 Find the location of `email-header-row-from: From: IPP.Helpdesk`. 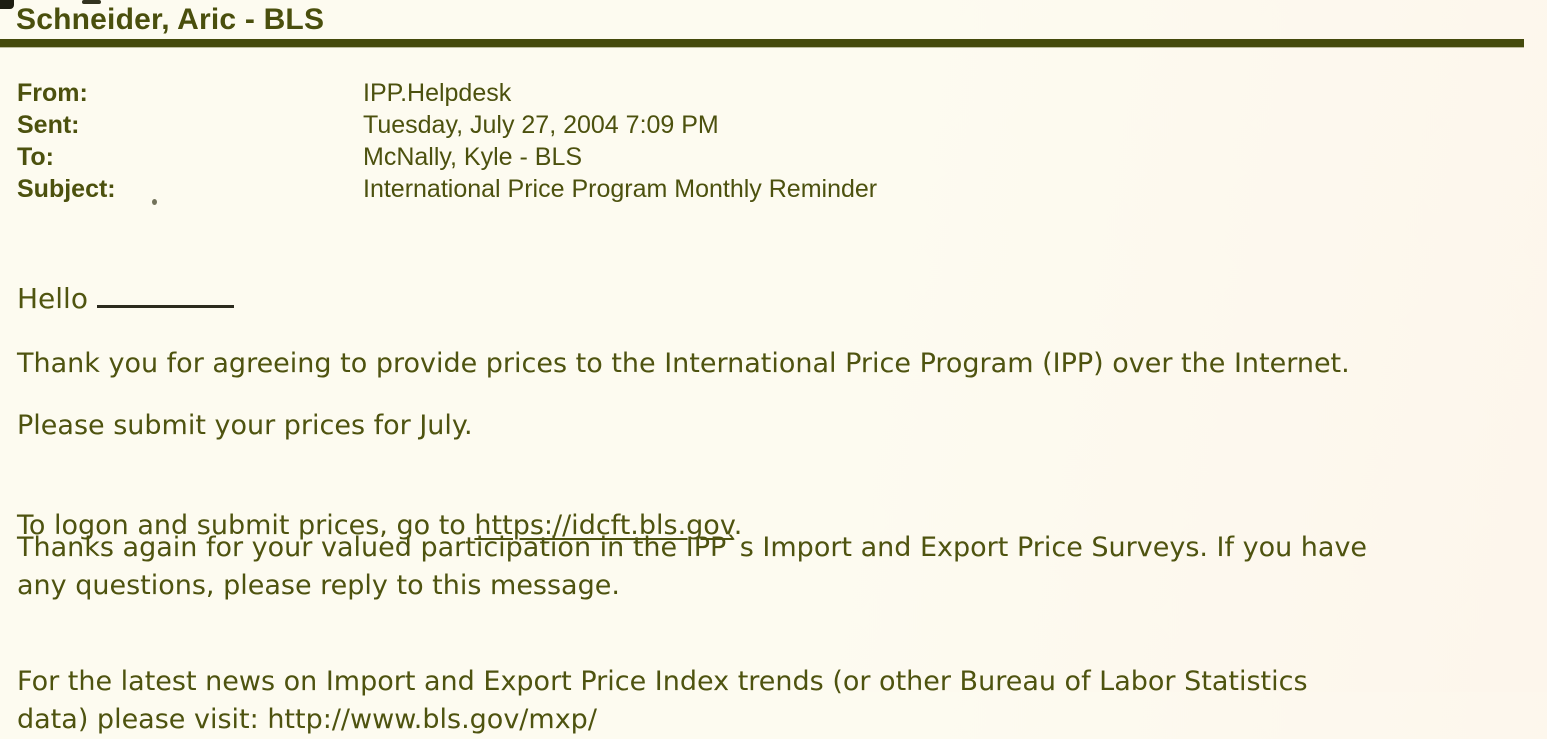

email-header-row-from: From: IPP.Helpdesk is located at coordinates (773, 93).